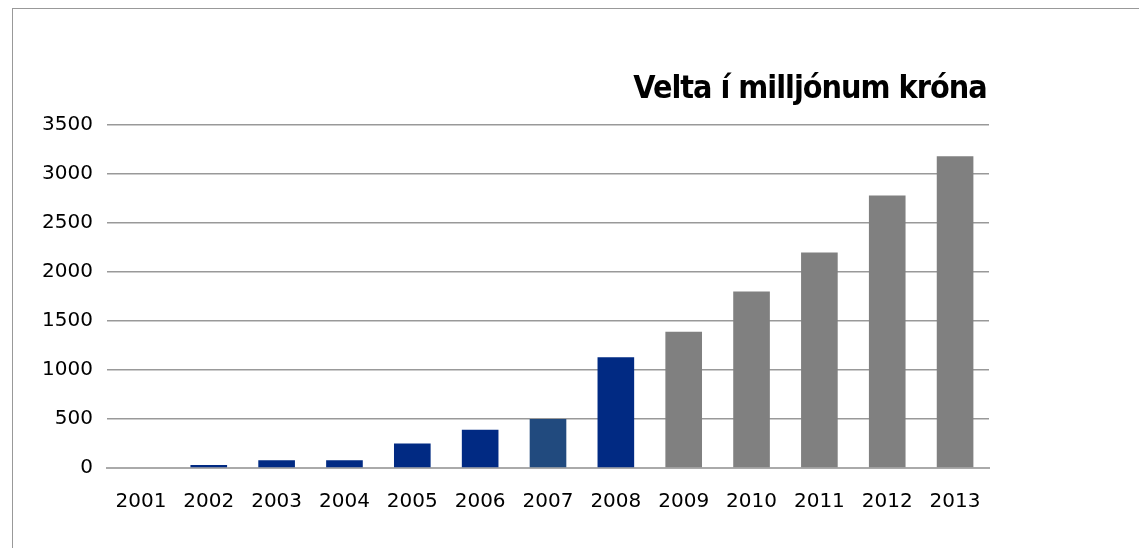 This screenshot has width=1139, height=548. Describe the element at coordinates (751, 500) in the screenshot. I see `x-tick-label: 2010` at that location.